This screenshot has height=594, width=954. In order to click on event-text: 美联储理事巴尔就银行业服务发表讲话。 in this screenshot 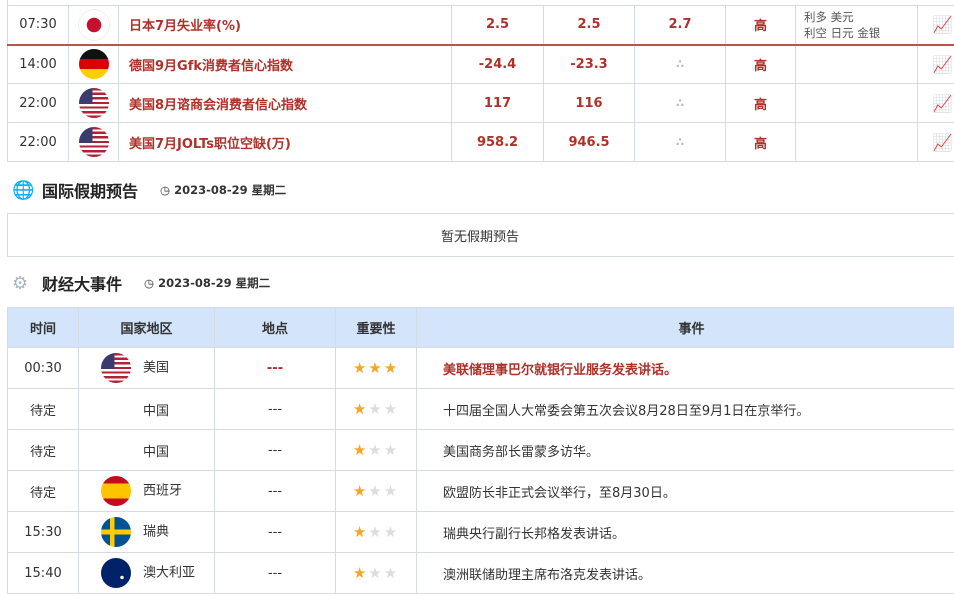, I will do `click(685, 368)`.